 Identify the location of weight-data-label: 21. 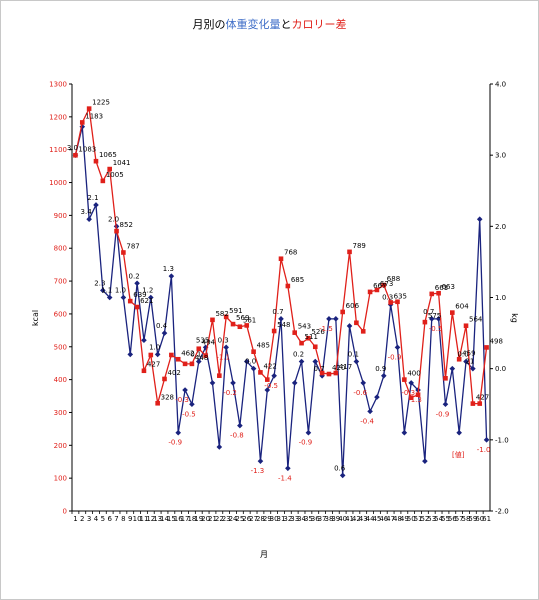
(469, 362).